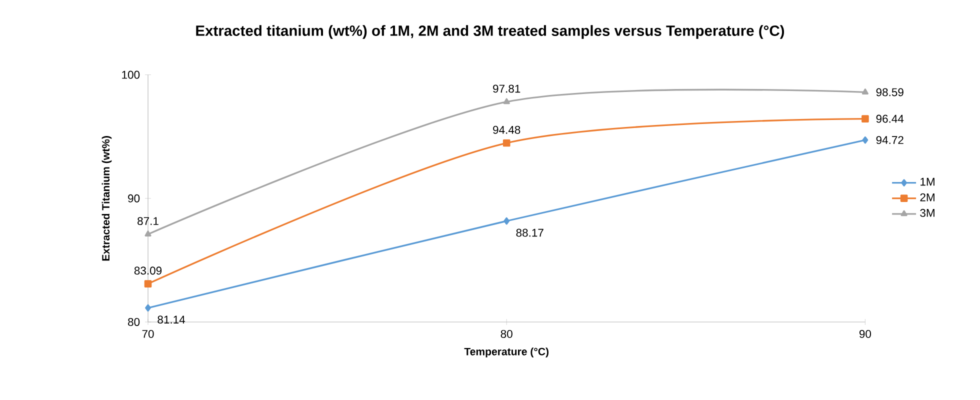 This screenshot has height=400, width=980. What do you see at coordinates (506, 353) in the screenshot?
I see `x-axis-title: Temperature (°C)` at bounding box center [506, 353].